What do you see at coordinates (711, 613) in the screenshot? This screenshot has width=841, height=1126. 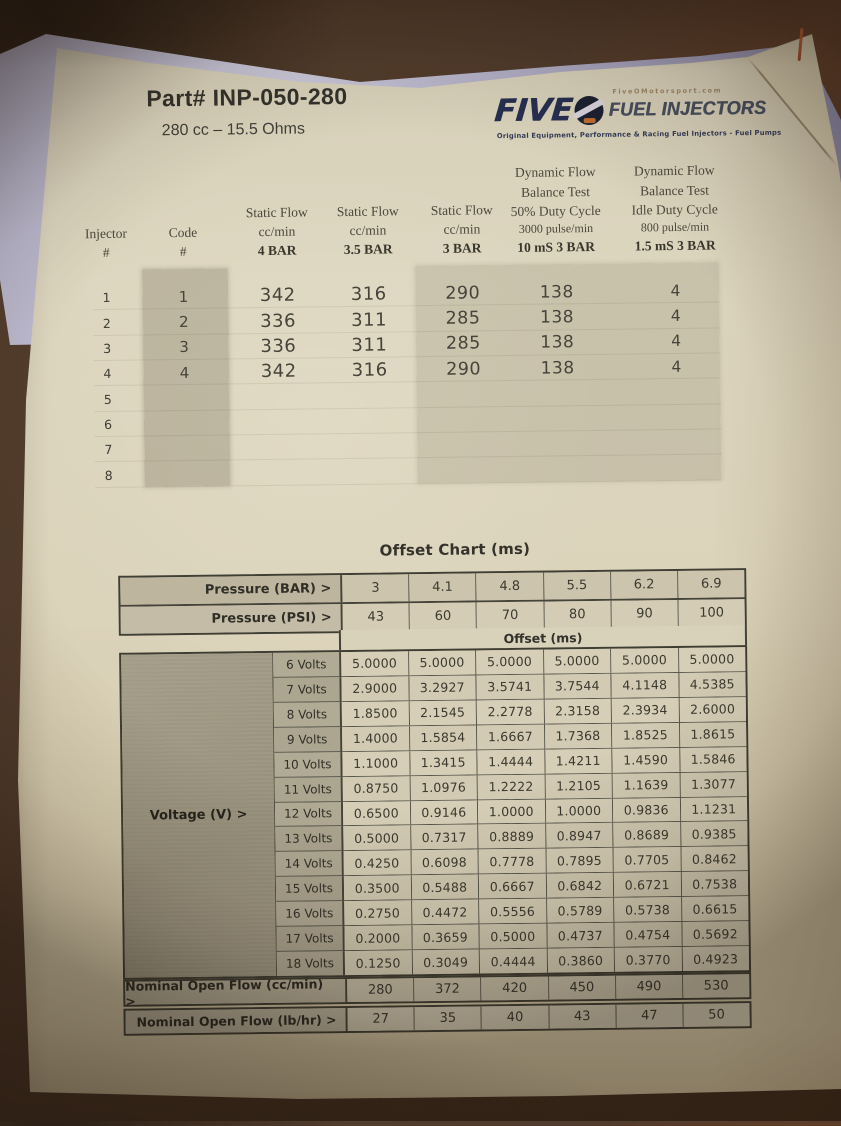 I see `pressure-psi-value: 100` at bounding box center [711, 613].